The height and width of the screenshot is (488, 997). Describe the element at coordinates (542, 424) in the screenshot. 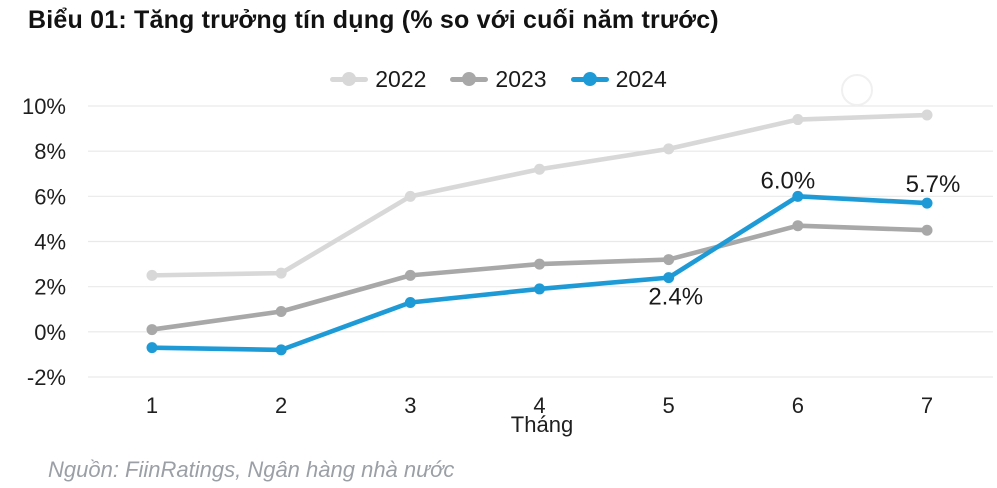

I see `x-axis-title: Tháng` at that location.